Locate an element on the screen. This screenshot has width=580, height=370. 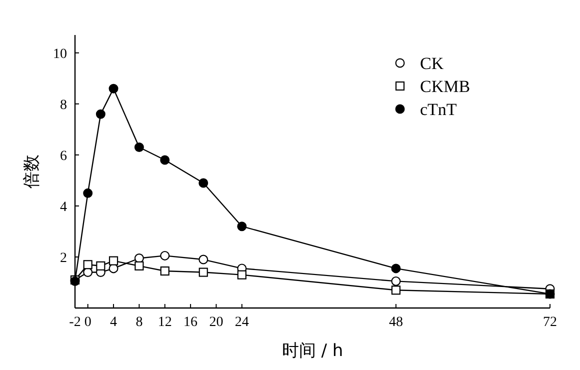
x-axis-title: 时间 / h is located at coordinates (313, 351).